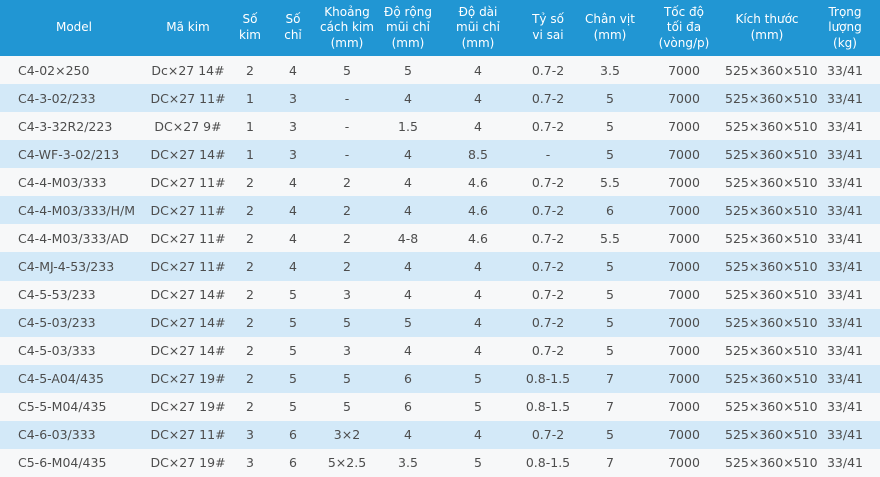  What do you see at coordinates (62, 463) in the screenshot?
I see `model-cell: C5-6-M04/435` at bounding box center [62, 463].